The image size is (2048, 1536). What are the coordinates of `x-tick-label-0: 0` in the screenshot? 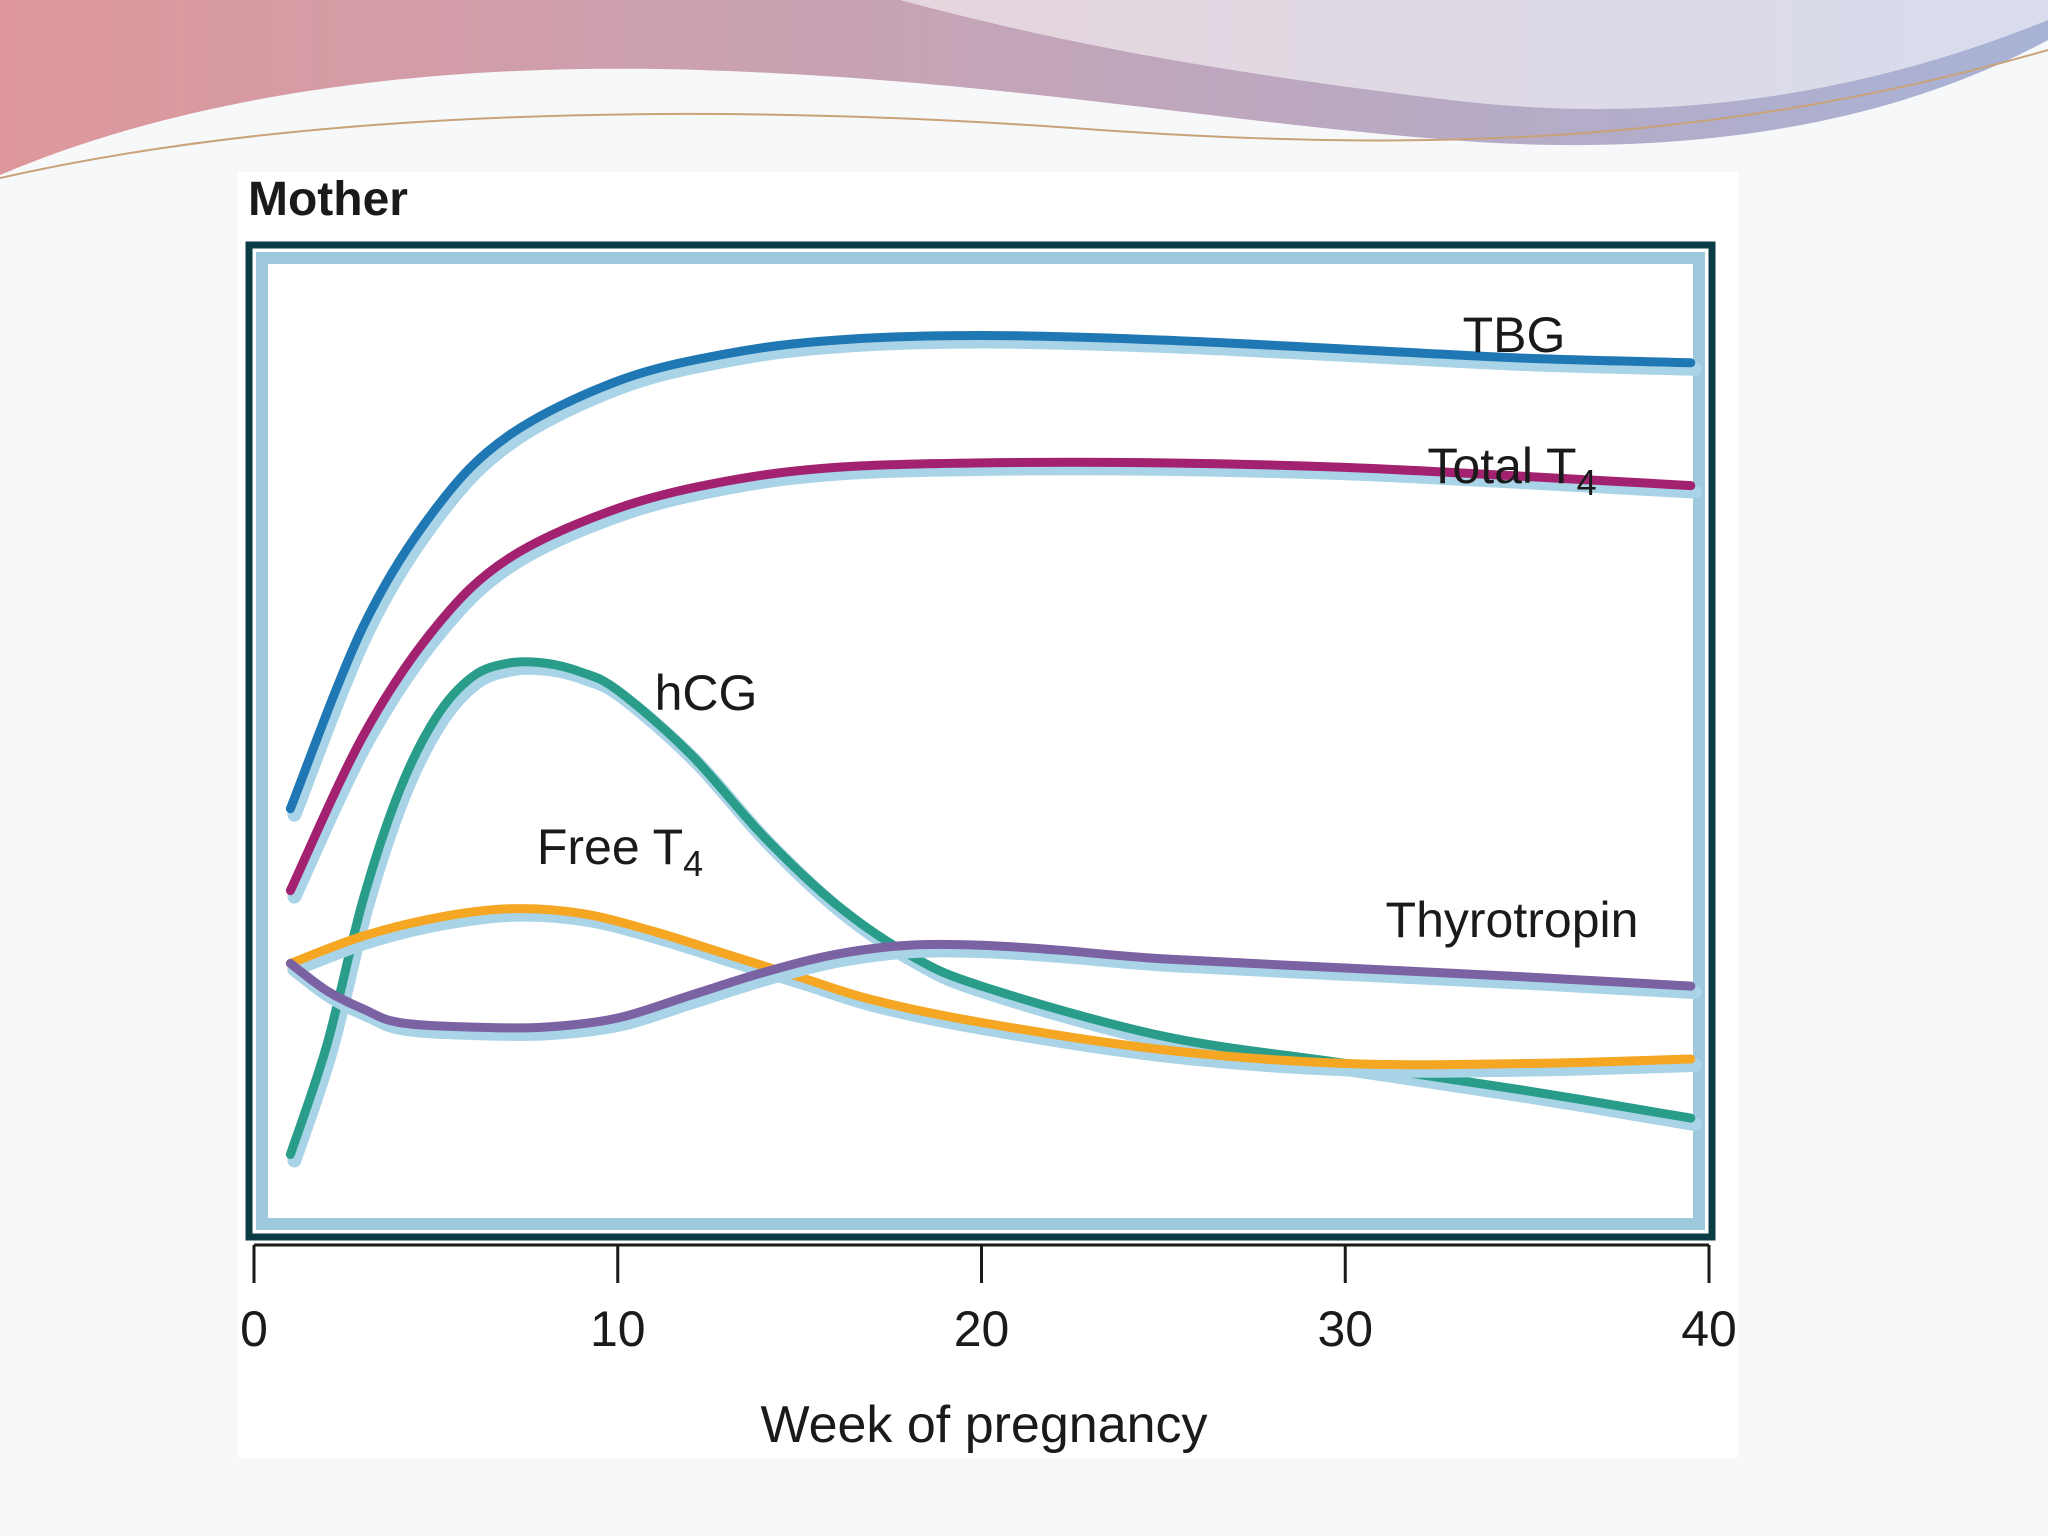 It's located at (254, 1329).